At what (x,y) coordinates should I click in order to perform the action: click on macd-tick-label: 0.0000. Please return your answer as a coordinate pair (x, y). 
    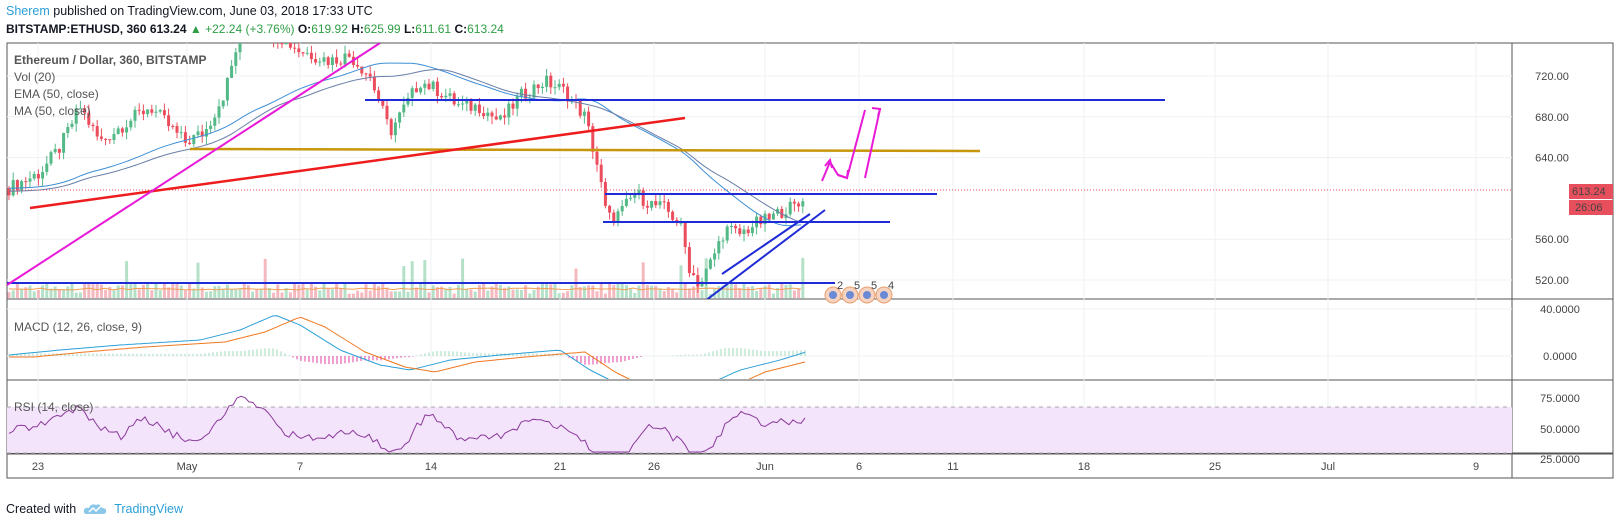
    Looking at the image, I should click on (1560, 357).